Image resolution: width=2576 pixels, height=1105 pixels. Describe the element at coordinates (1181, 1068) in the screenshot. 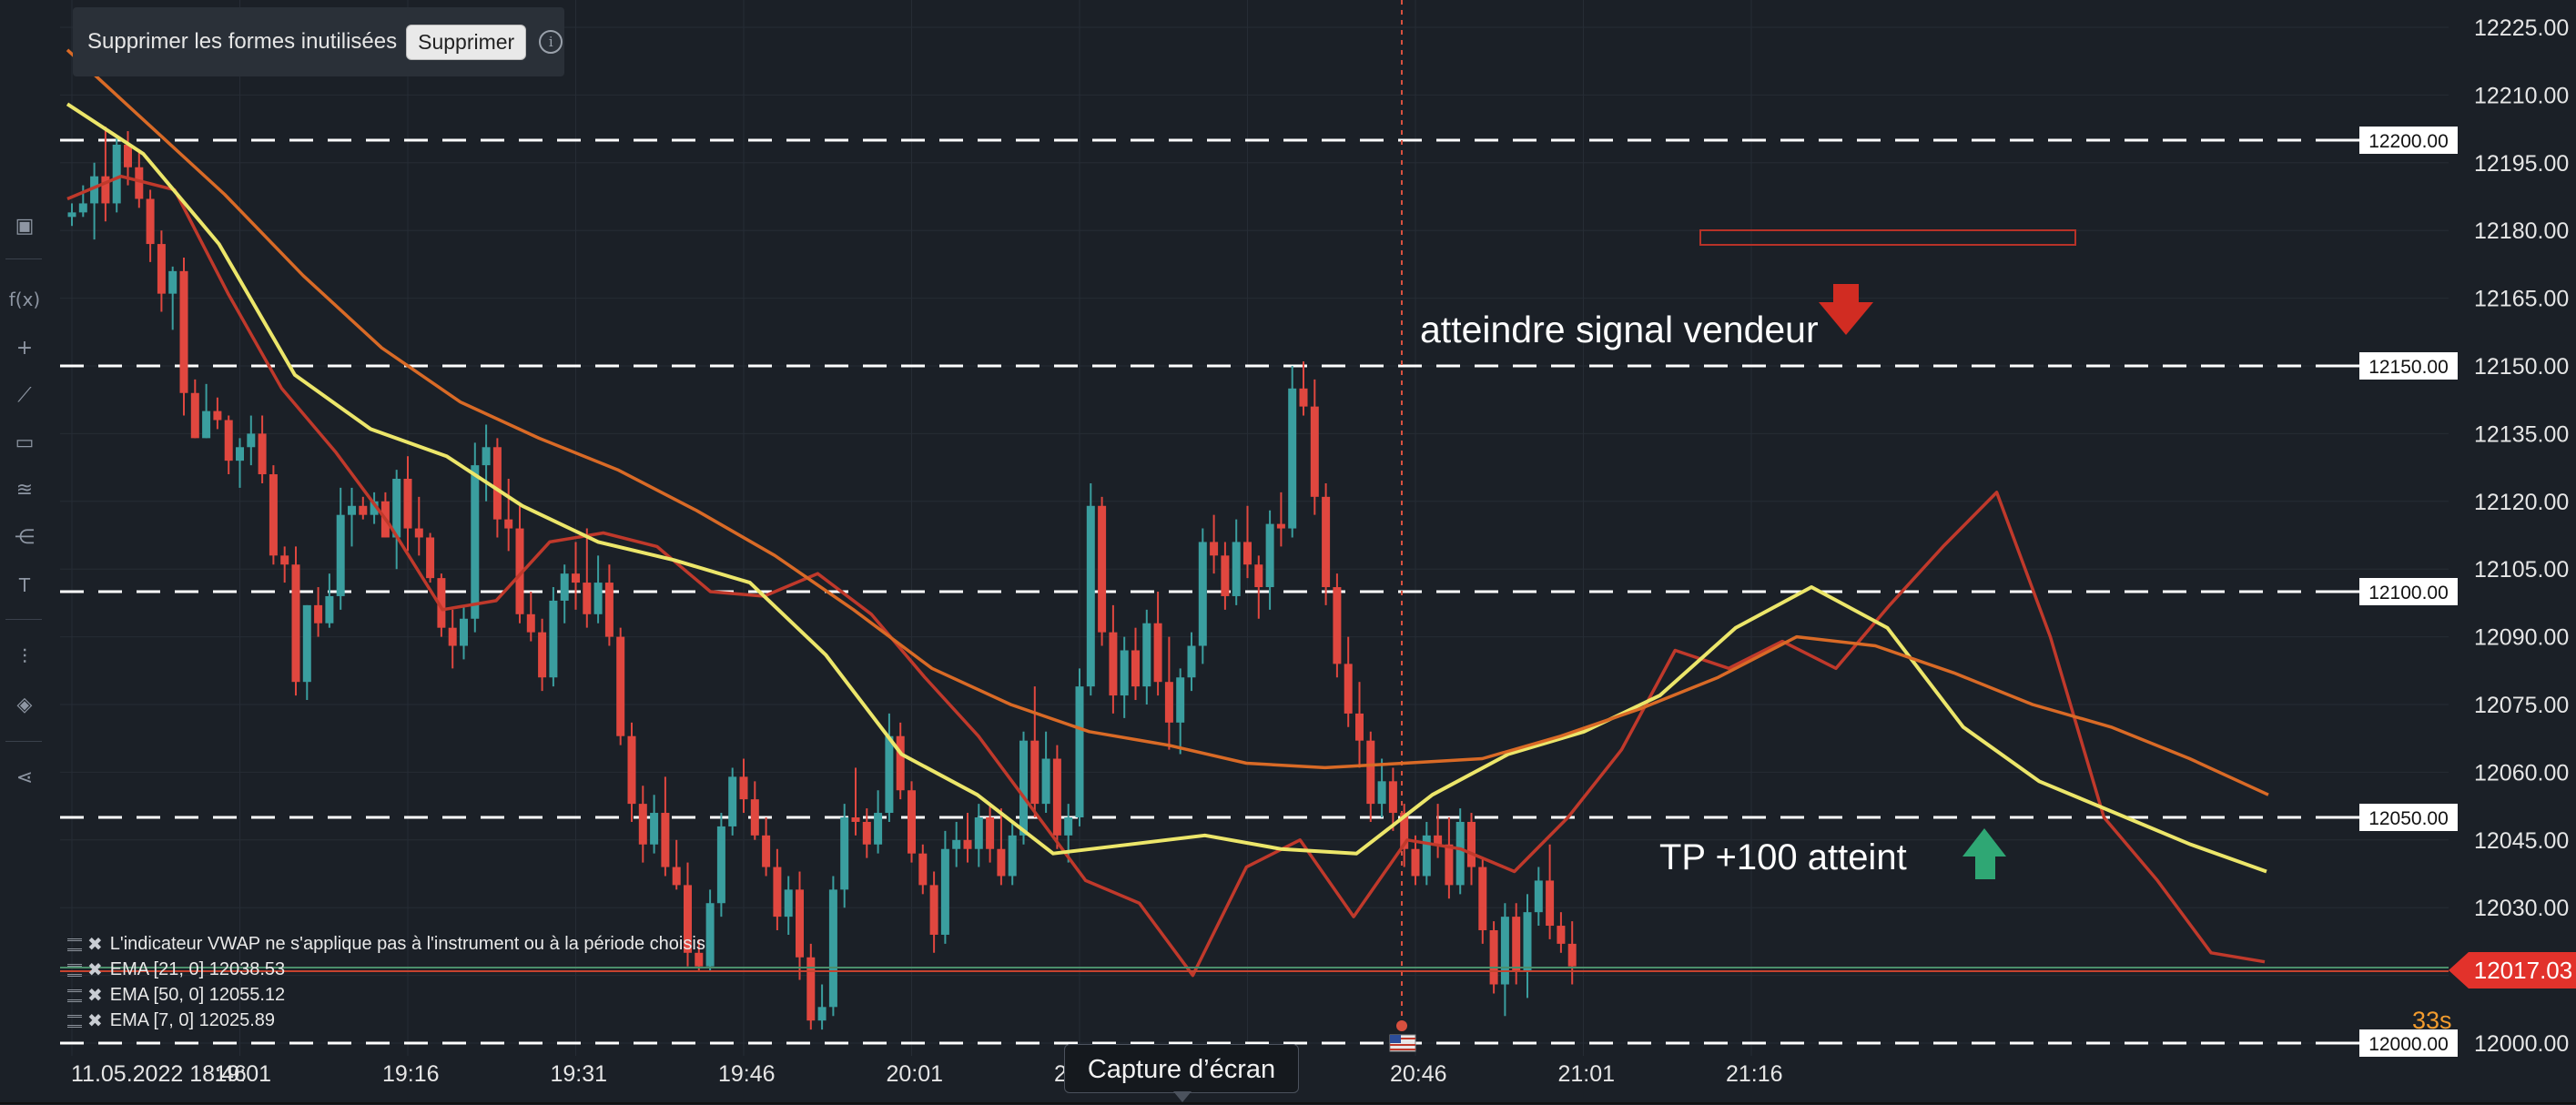

I see `screenshot-button: Capture d’écran` at that location.